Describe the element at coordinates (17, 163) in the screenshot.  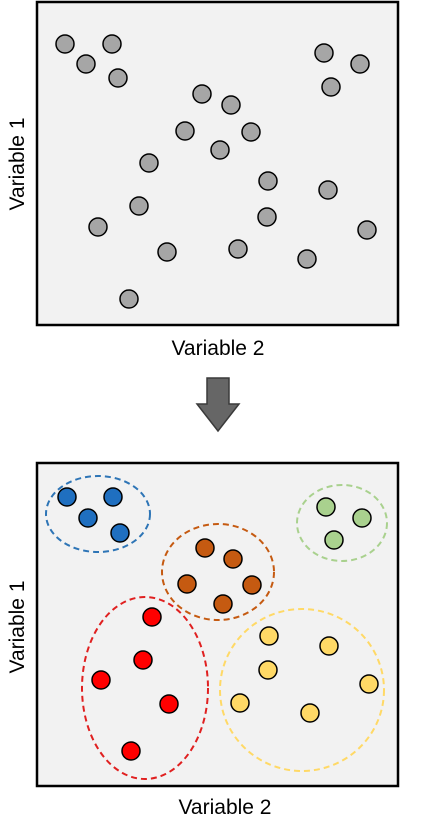
I see `top-y-axis-label: Variable 1` at that location.